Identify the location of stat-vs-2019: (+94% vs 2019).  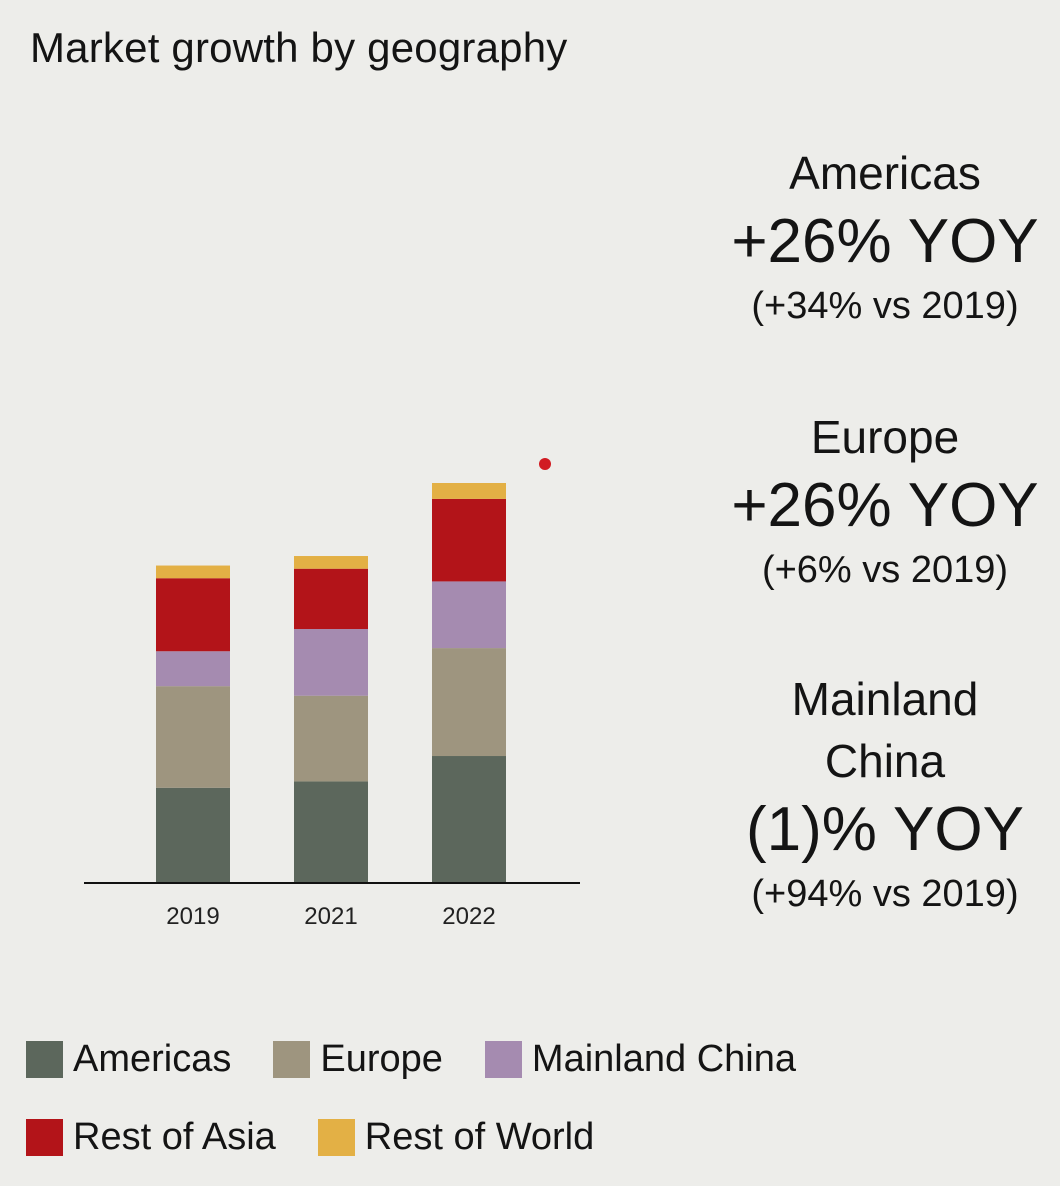
(885, 894).